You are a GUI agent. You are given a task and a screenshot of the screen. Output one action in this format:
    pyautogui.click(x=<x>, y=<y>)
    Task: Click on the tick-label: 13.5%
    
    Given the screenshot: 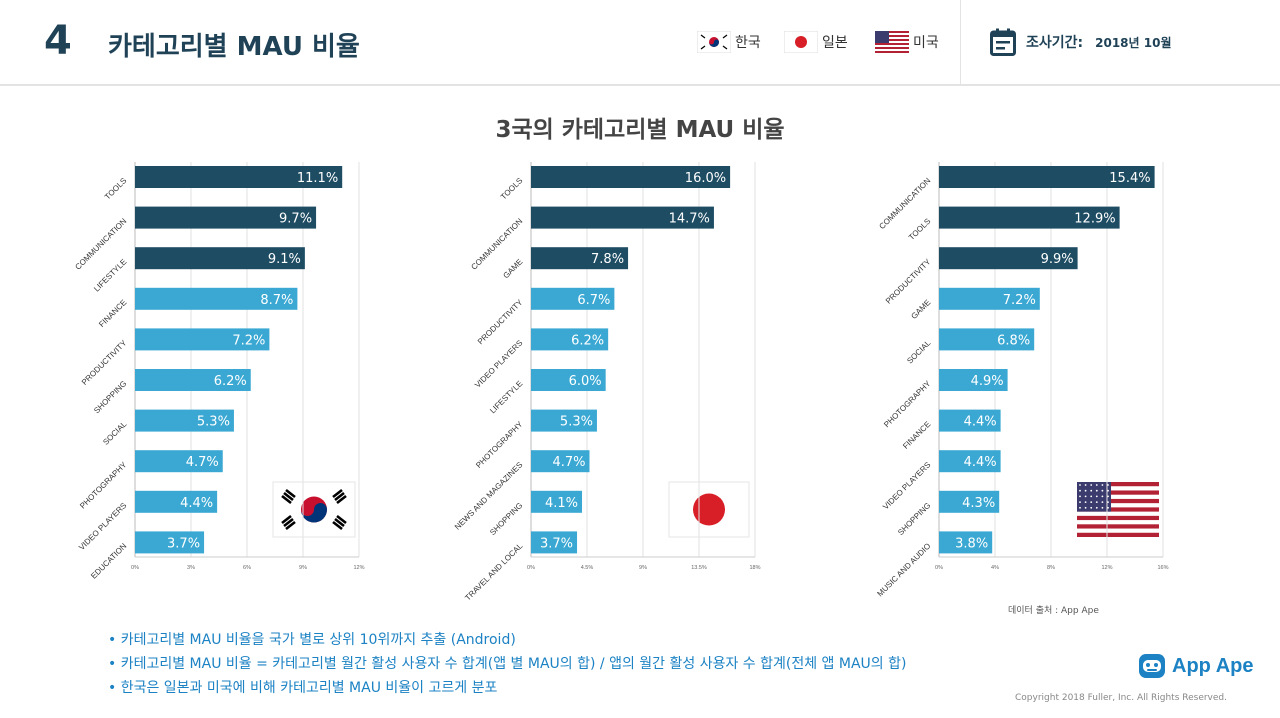 What is the action you would take?
    pyautogui.click(x=699, y=568)
    